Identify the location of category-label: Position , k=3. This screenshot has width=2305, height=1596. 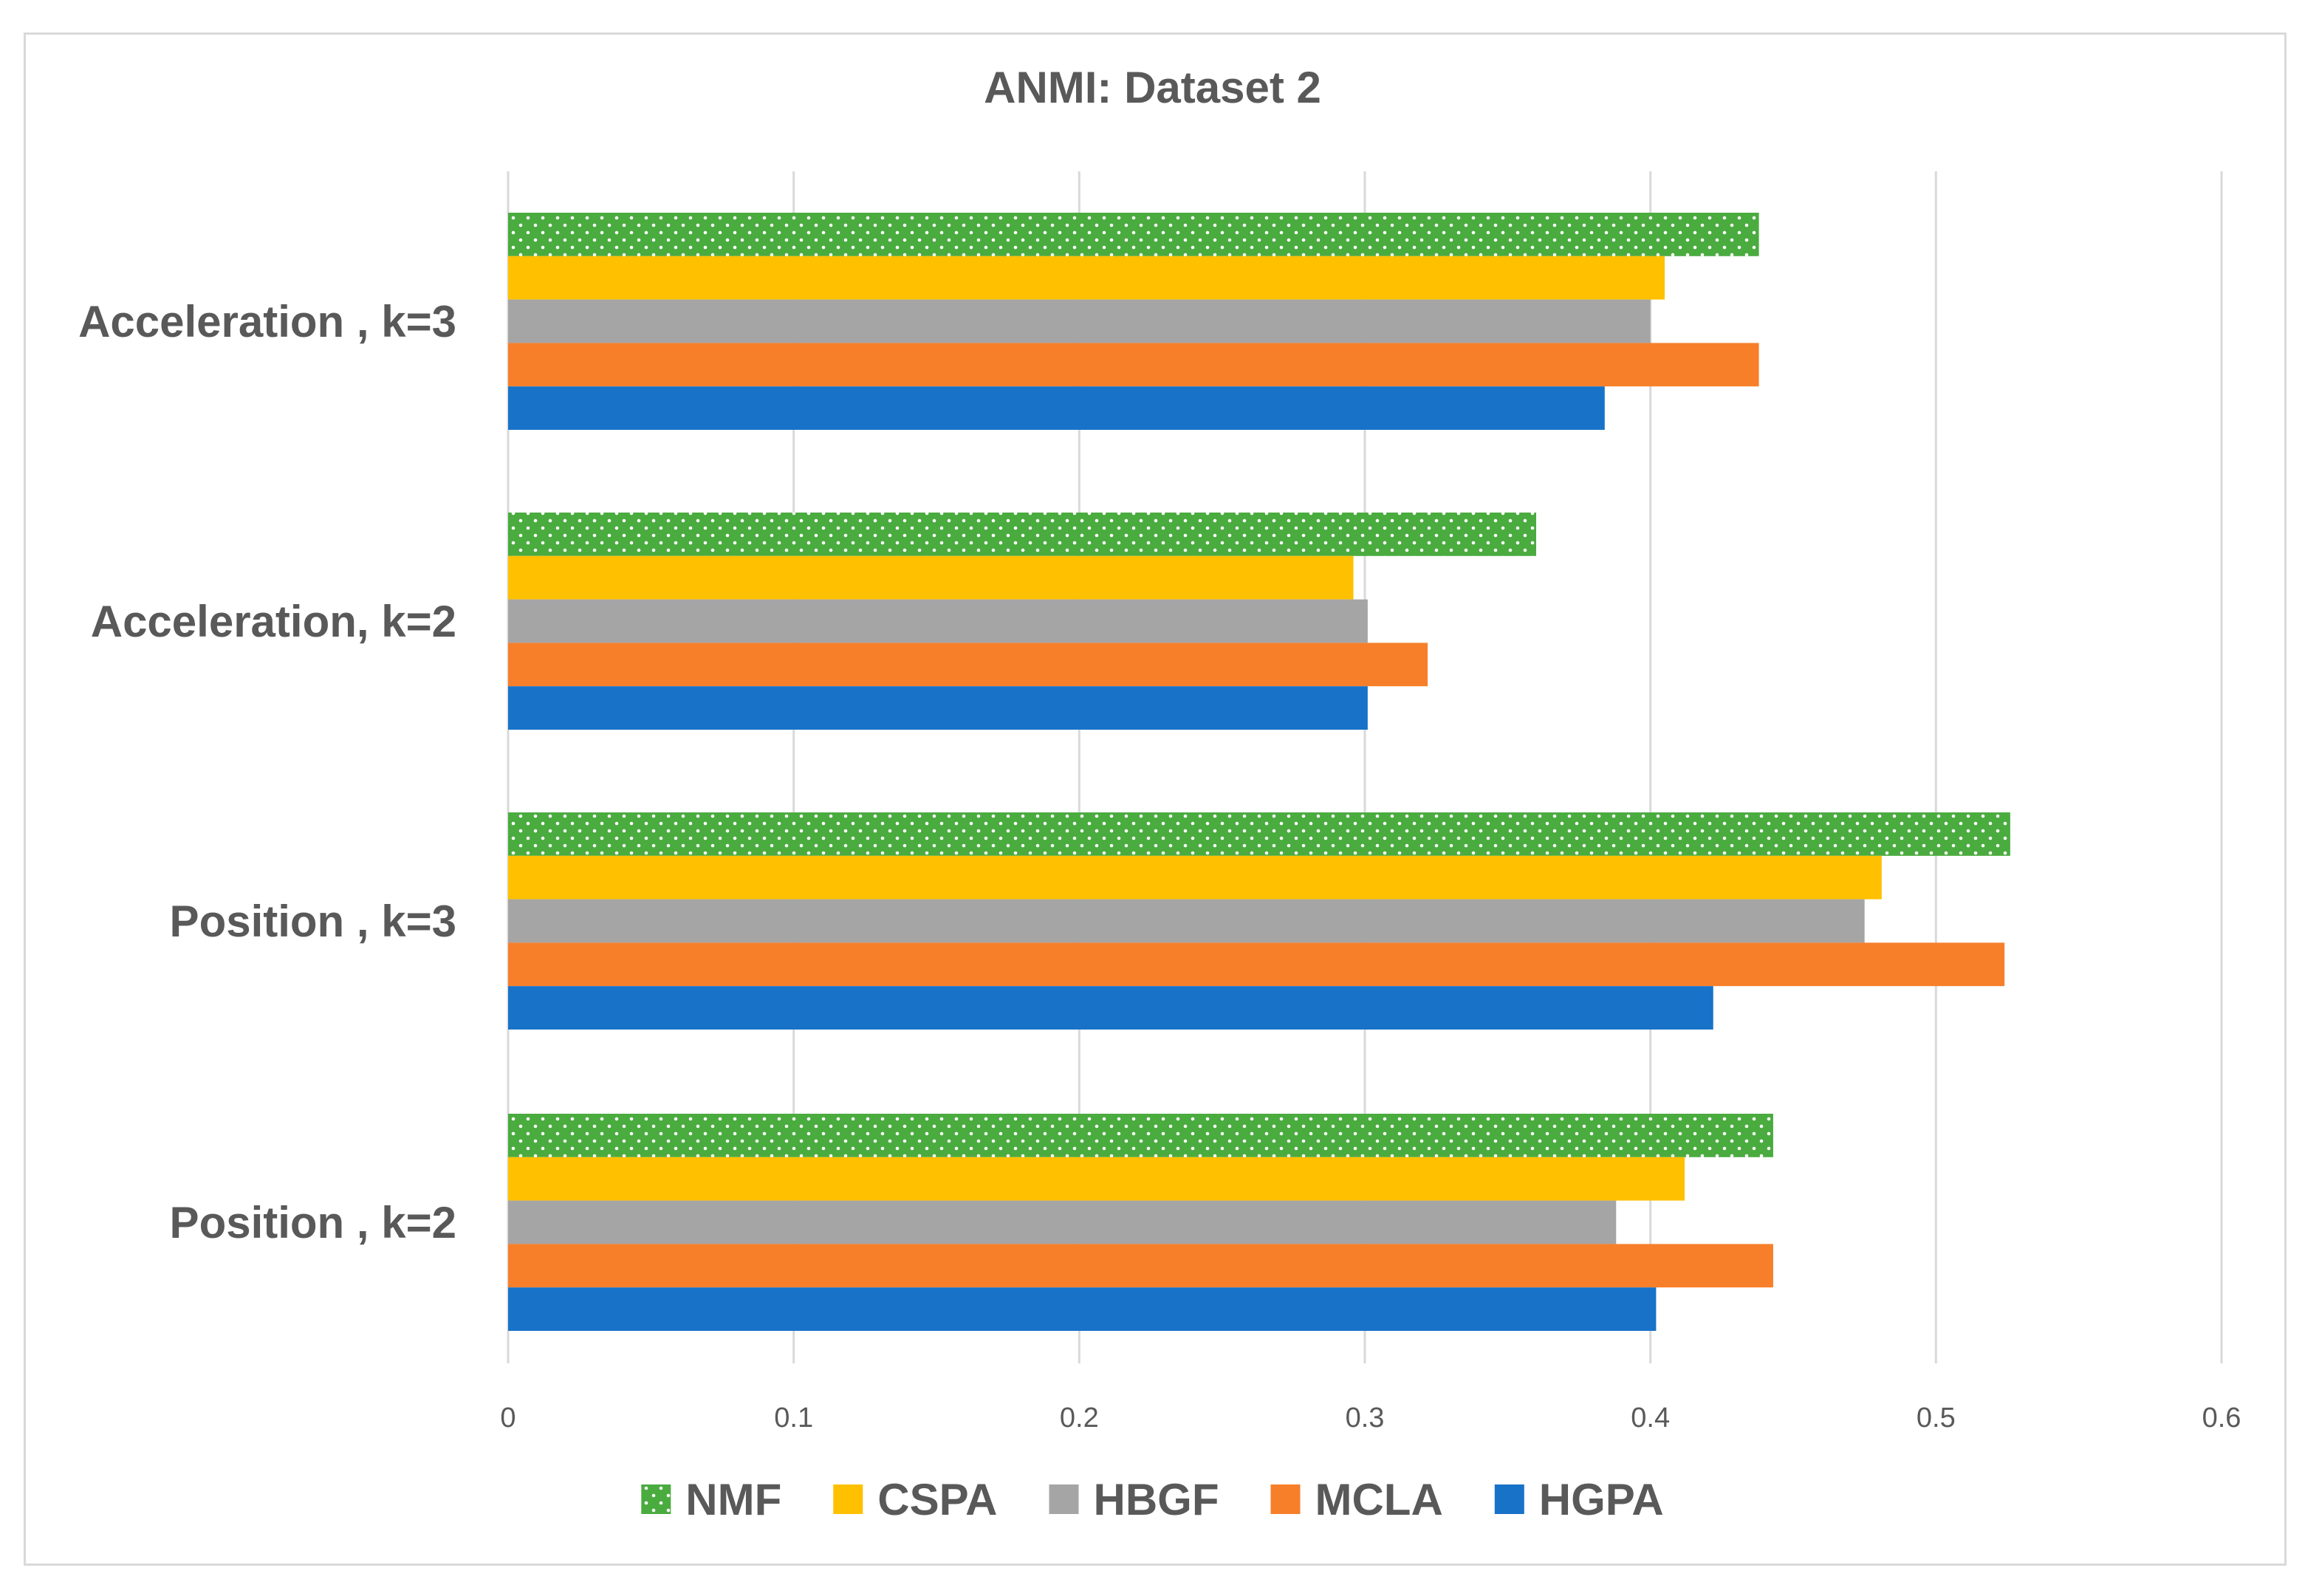
(313, 921).